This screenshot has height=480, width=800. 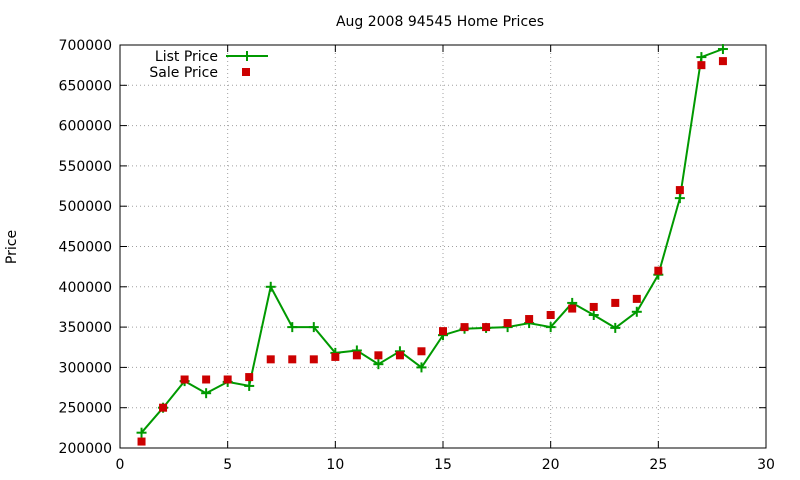 I want to click on y-tick-label: 450000, so click(x=85, y=248).